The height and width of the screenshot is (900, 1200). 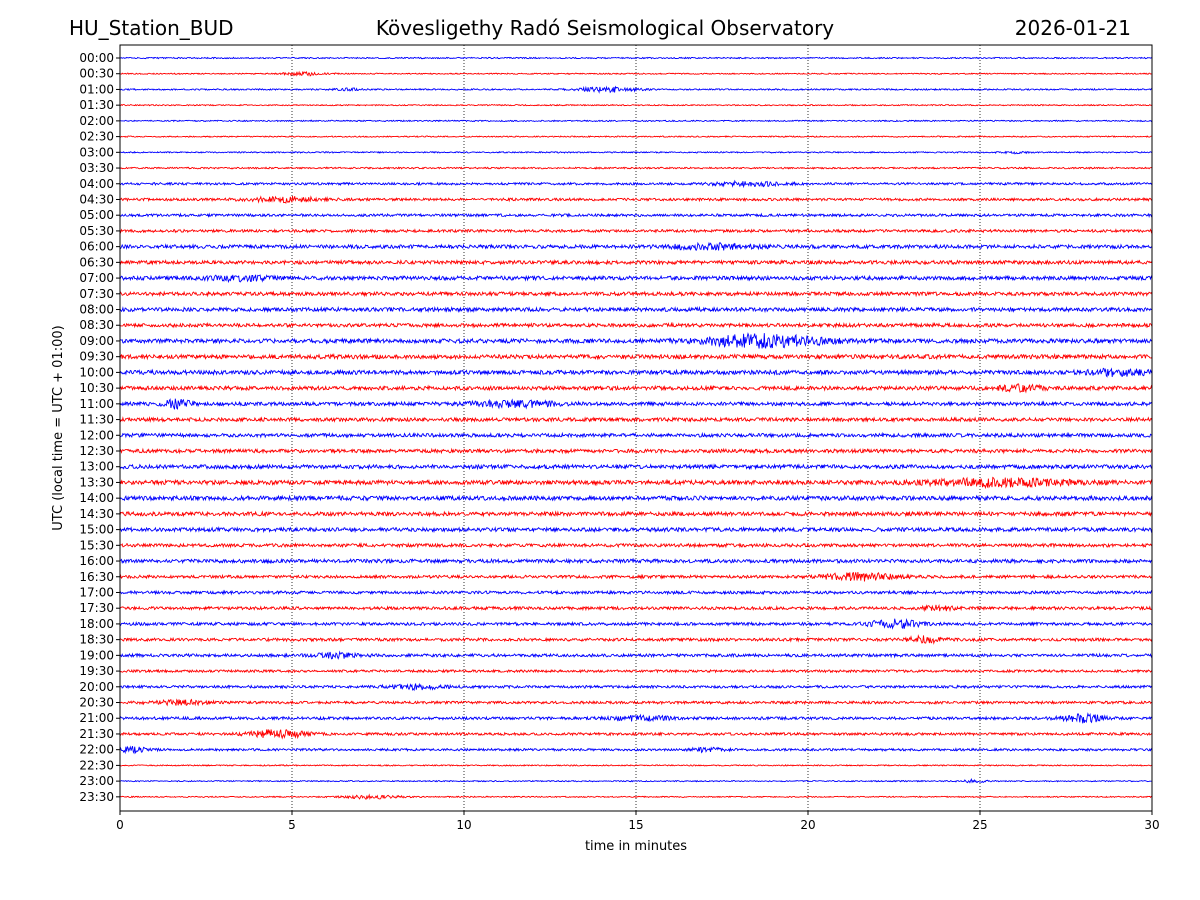 I want to click on row-time-label: 12:30, so click(x=96, y=451).